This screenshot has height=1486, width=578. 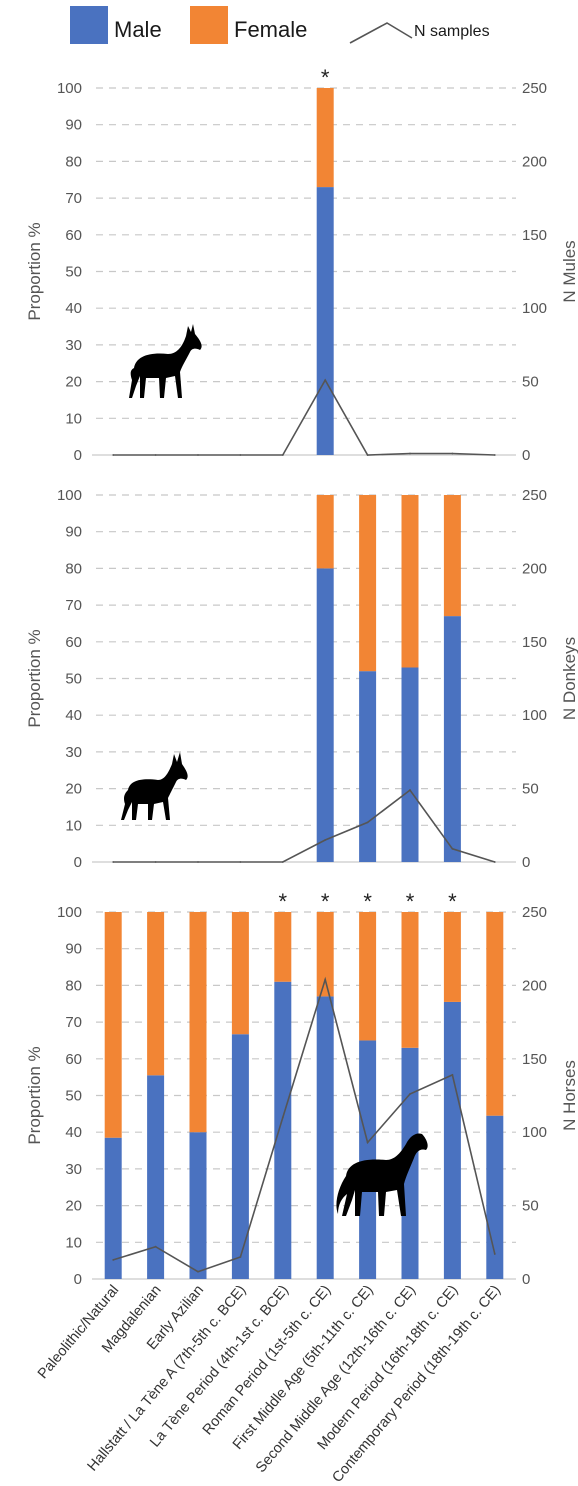 What do you see at coordinates (534, 568) in the screenshot?
I see `y2-tick-label: 200` at bounding box center [534, 568].